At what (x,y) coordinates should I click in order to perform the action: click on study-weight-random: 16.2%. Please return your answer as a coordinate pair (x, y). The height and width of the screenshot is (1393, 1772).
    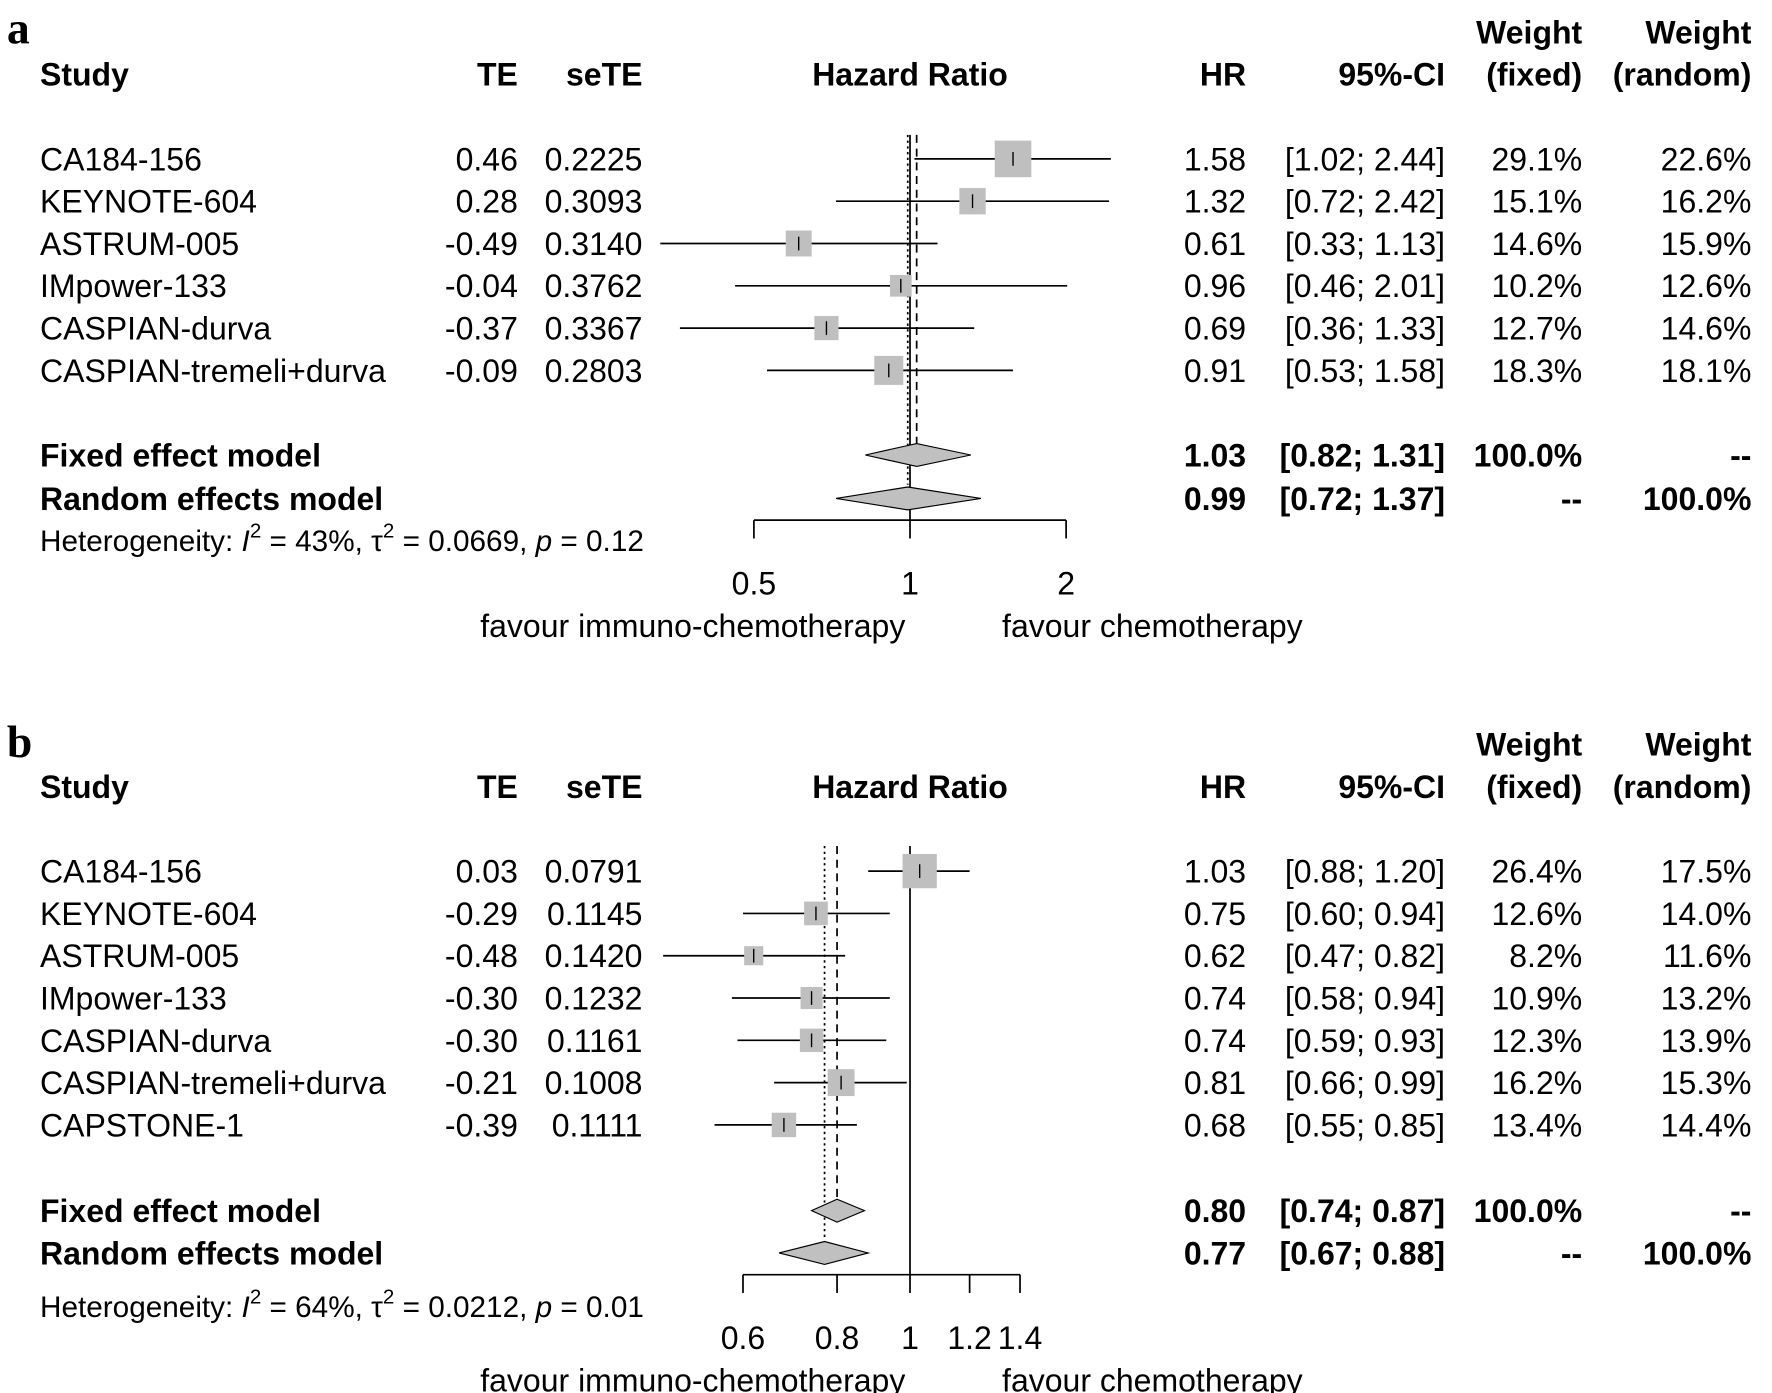
    Looking at the image, I should click on (1706, 202).